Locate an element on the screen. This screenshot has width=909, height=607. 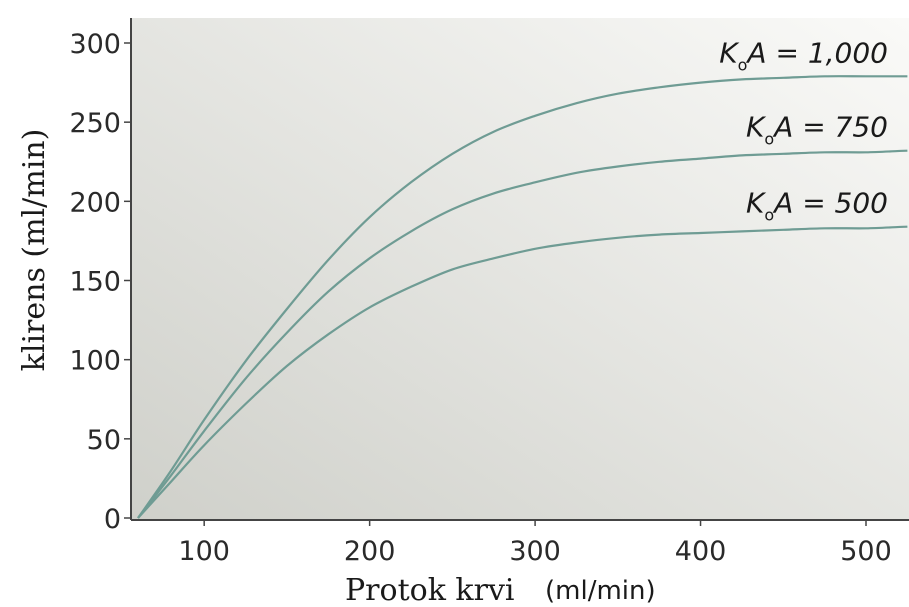
y-tick-label: 250 is located at coordinates (95, 123).